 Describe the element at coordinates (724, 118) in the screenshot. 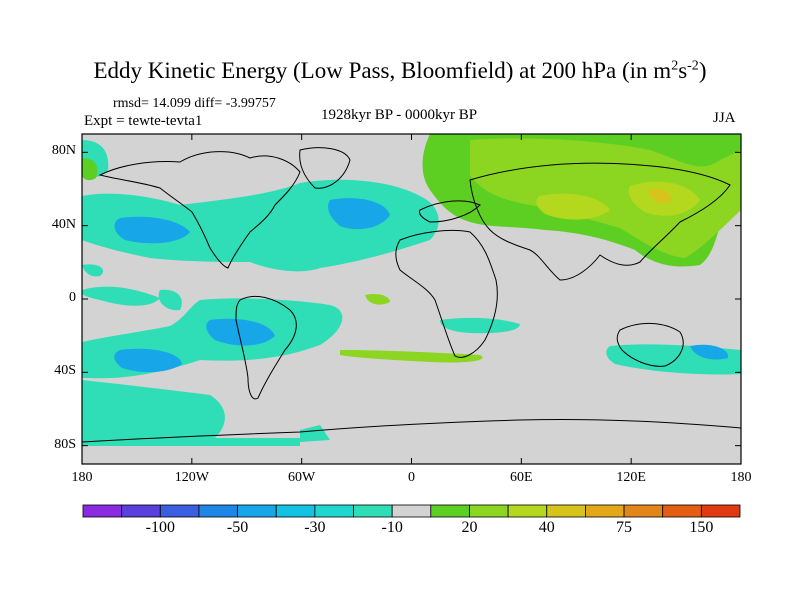

I see `season-label: JJA` at that location.